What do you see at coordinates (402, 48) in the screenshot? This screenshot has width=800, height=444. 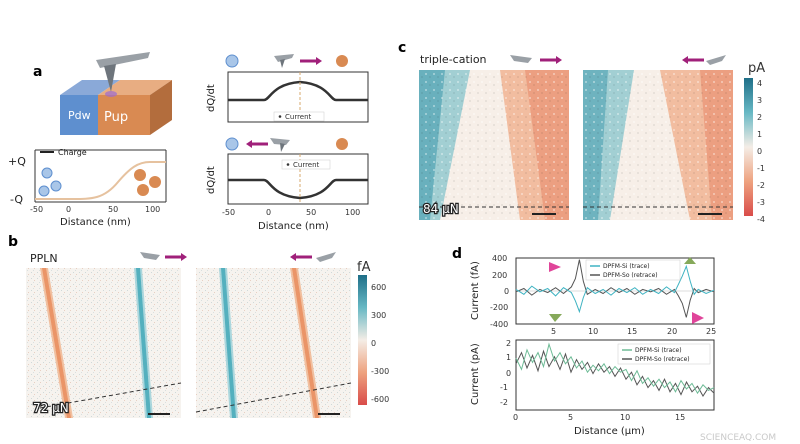 I see `panel-c-label: c` at bounding box center [402, 48].